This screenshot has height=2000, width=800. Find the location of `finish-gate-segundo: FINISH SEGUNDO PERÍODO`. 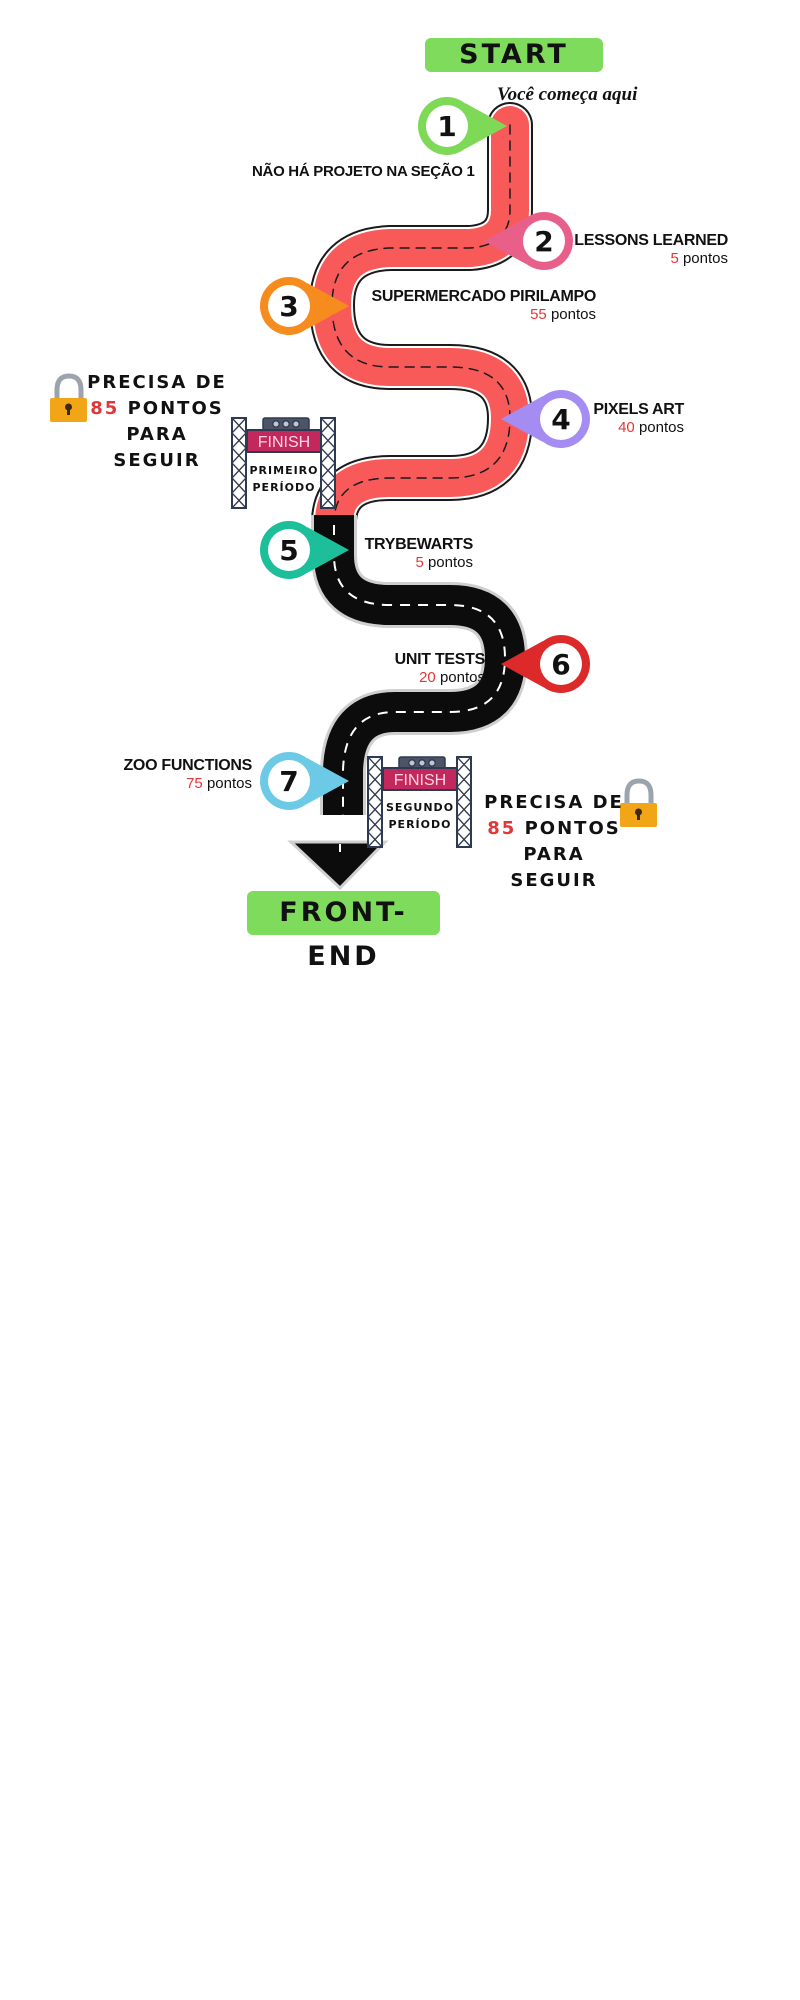

finish-gate-segundo: FINISH SEGUNDO PERÍODO is located at coordinates (419, 802).